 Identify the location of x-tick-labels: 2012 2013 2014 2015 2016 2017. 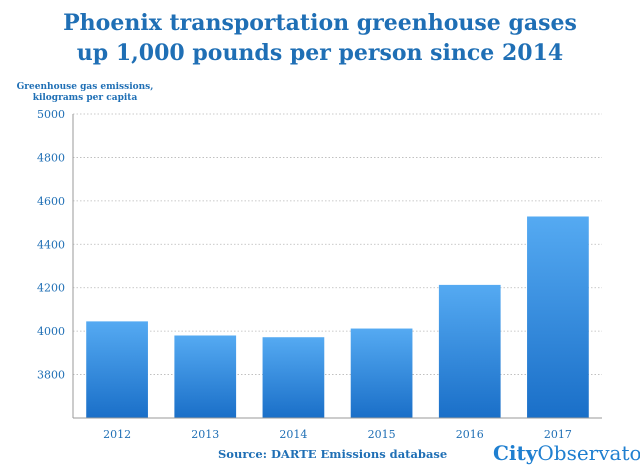
(337, 434).